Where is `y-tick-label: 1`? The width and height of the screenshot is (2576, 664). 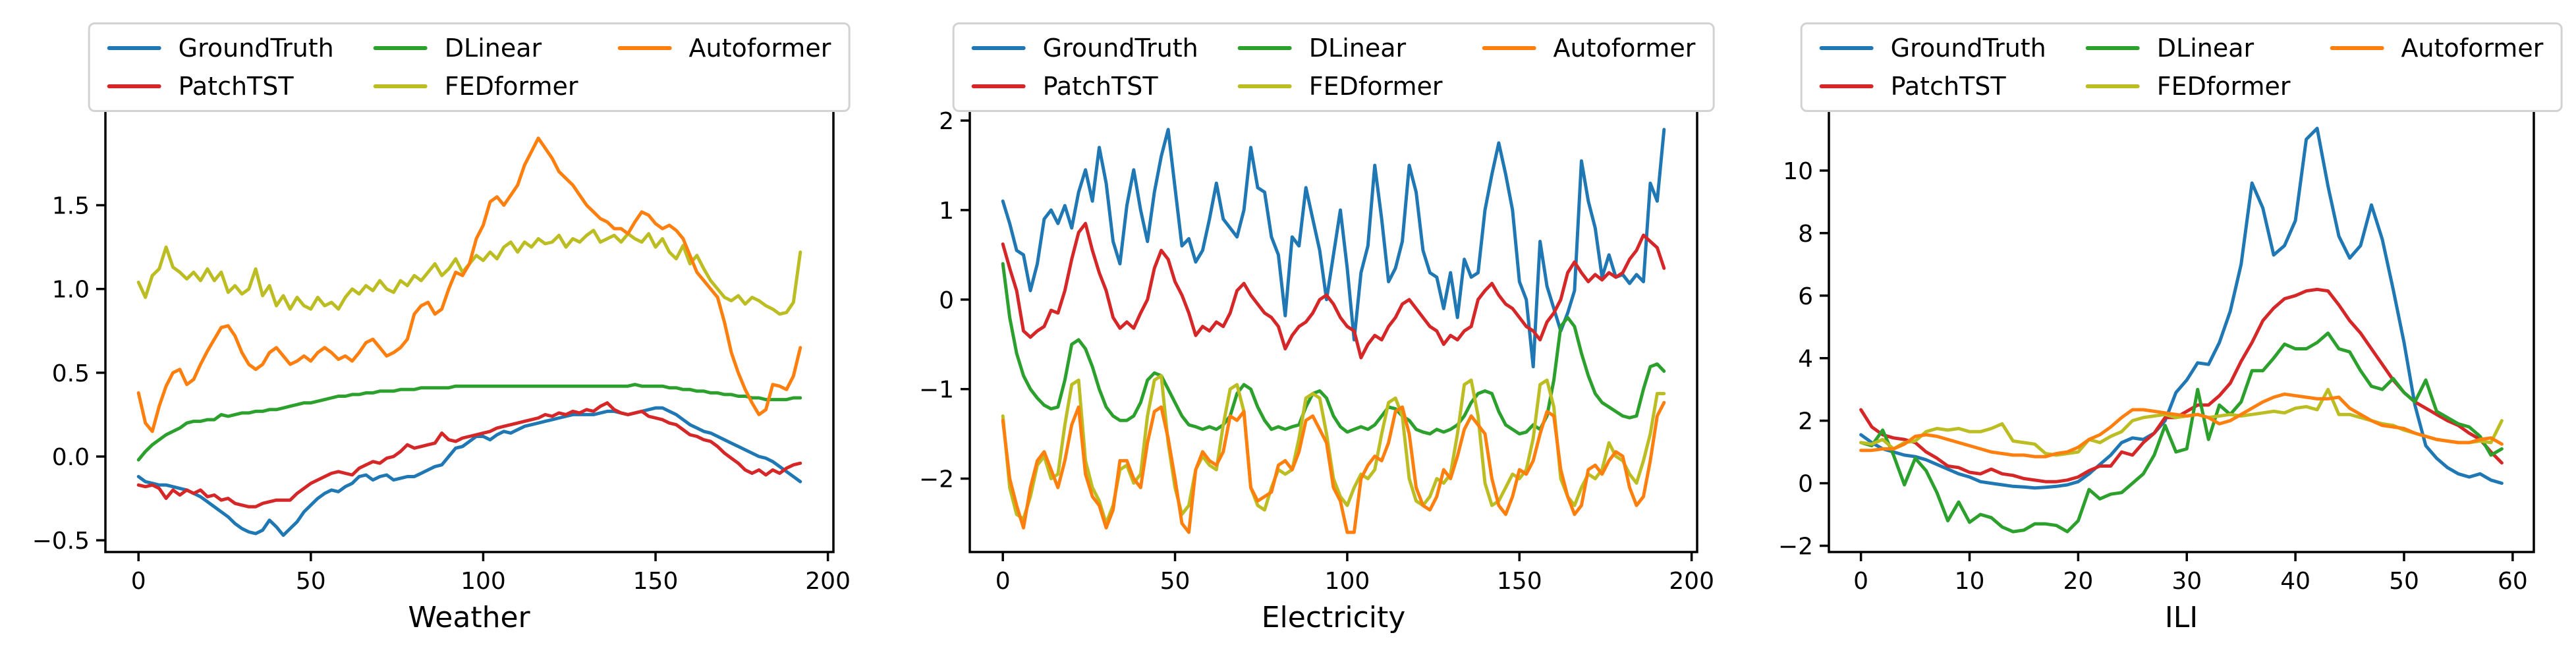
y-tick-label: 1 is located at coordinates (946, 211).